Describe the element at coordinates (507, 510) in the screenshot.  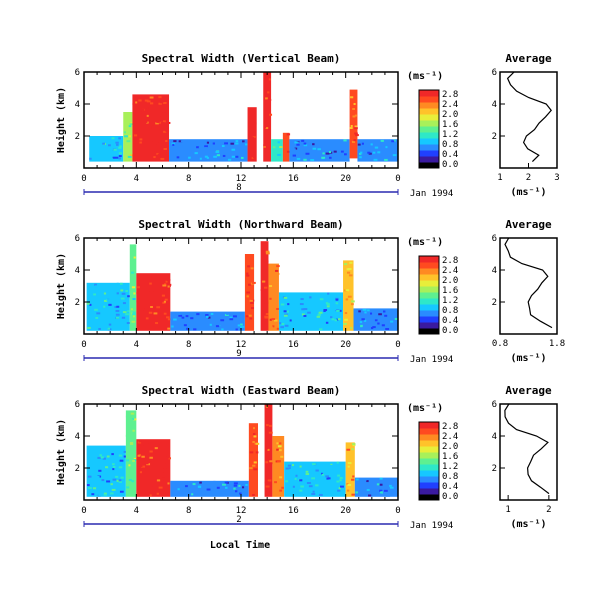
I see `average-x-tick-label: 1` at that location.